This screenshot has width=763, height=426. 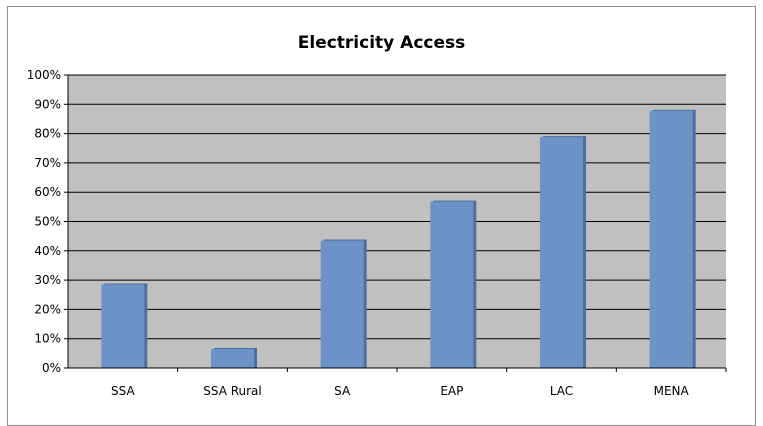 I want to click on bar-ssa, so click(x=123, y=326).